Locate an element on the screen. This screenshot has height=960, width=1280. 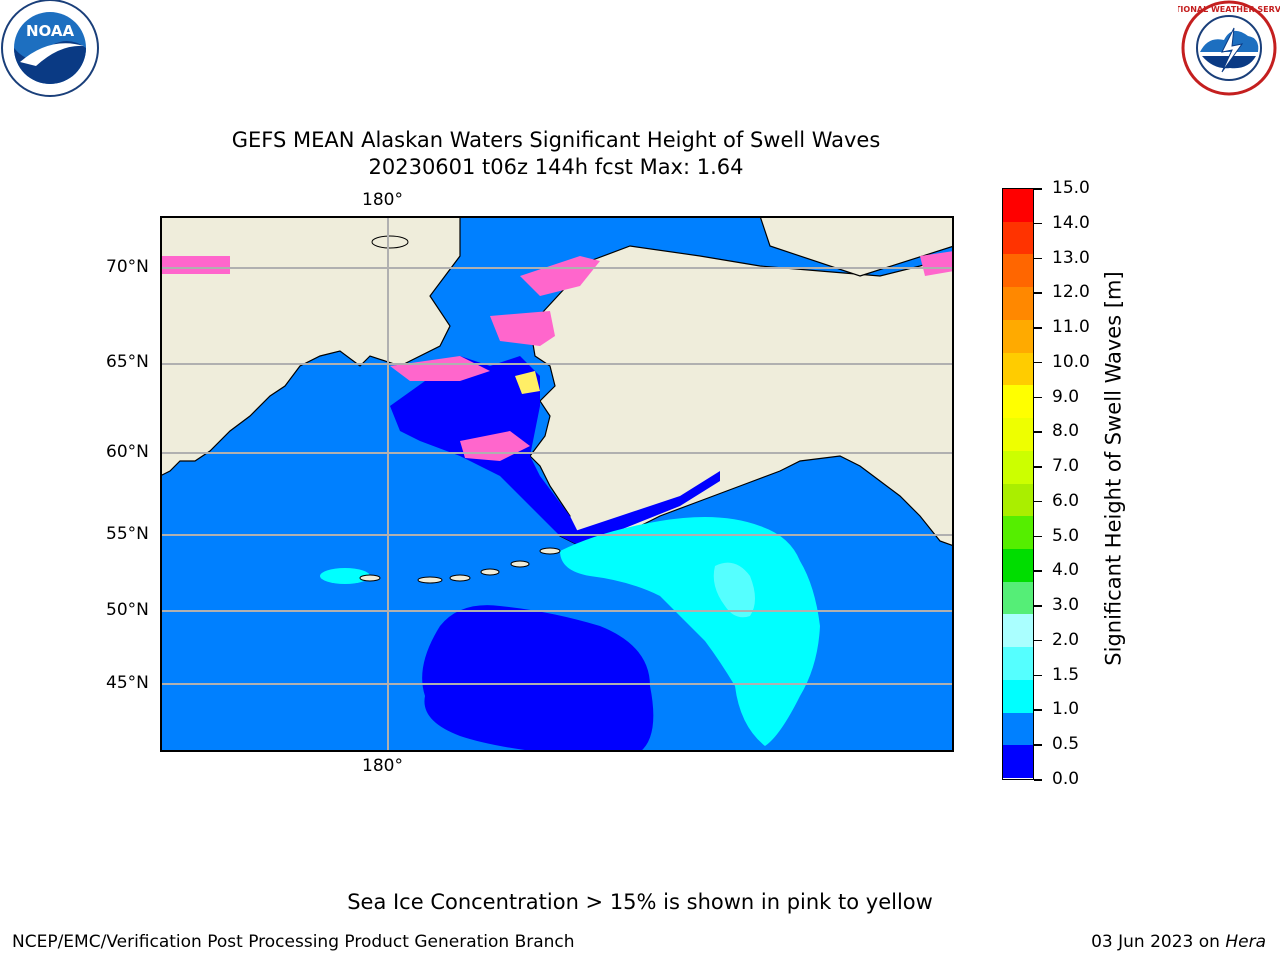
colorbar-tick-label: 0.0 is located at coordinates (1066, 779).